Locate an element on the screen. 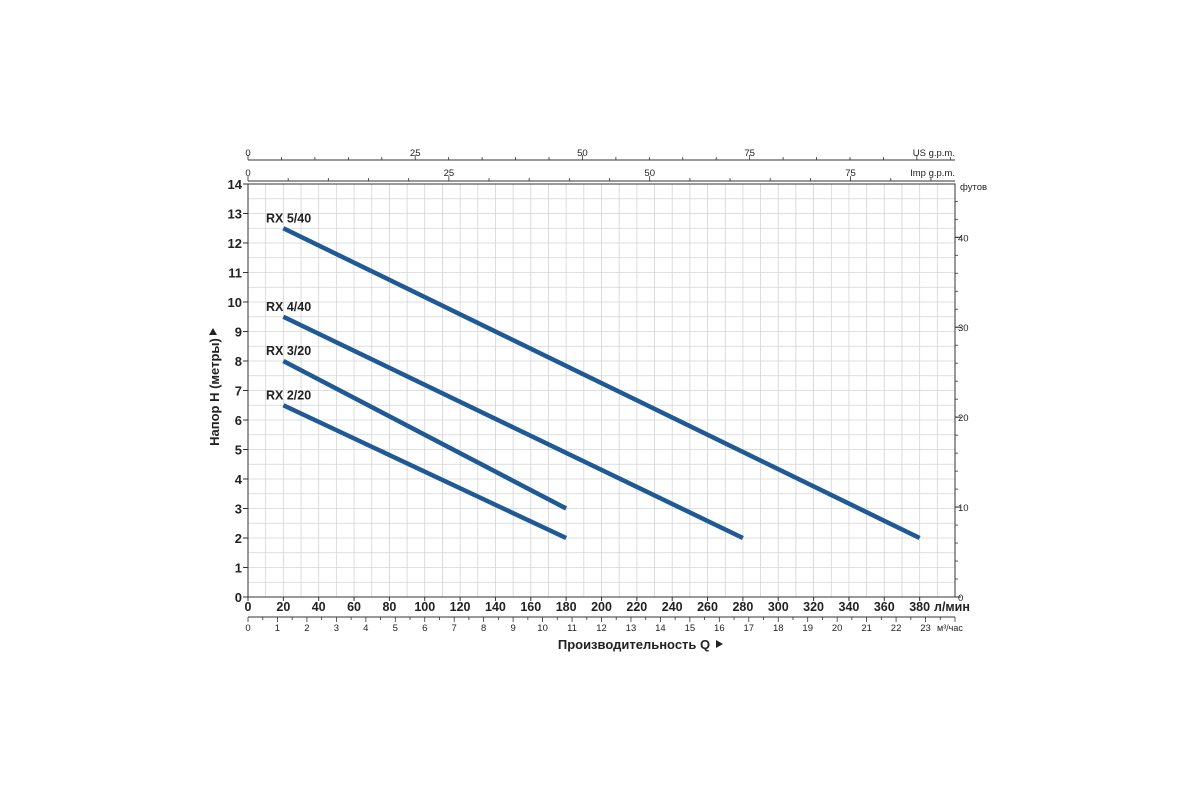  m3h-tick-label: 12 is located at coordinates (601, 628).